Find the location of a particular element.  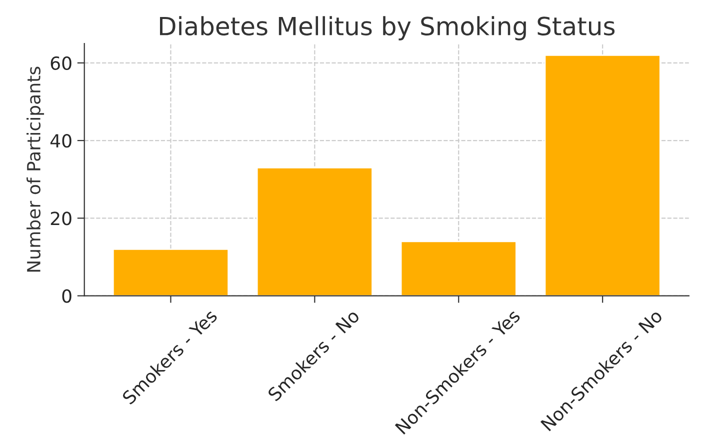

y-tick-label: 40 is located at coordinates (61, 141).